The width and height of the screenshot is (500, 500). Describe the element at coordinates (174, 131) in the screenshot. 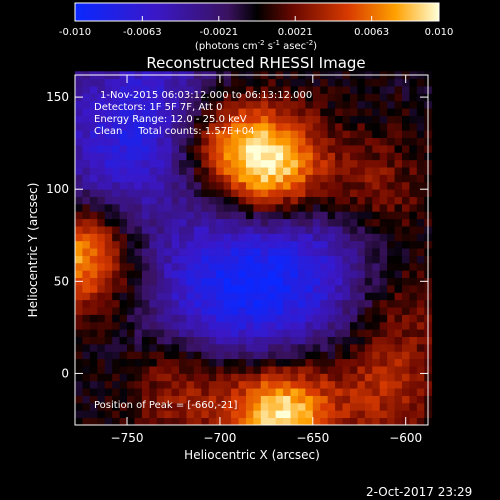

I see `info-clean-counts: Clean Total counts: 1.57E+04` at that location.